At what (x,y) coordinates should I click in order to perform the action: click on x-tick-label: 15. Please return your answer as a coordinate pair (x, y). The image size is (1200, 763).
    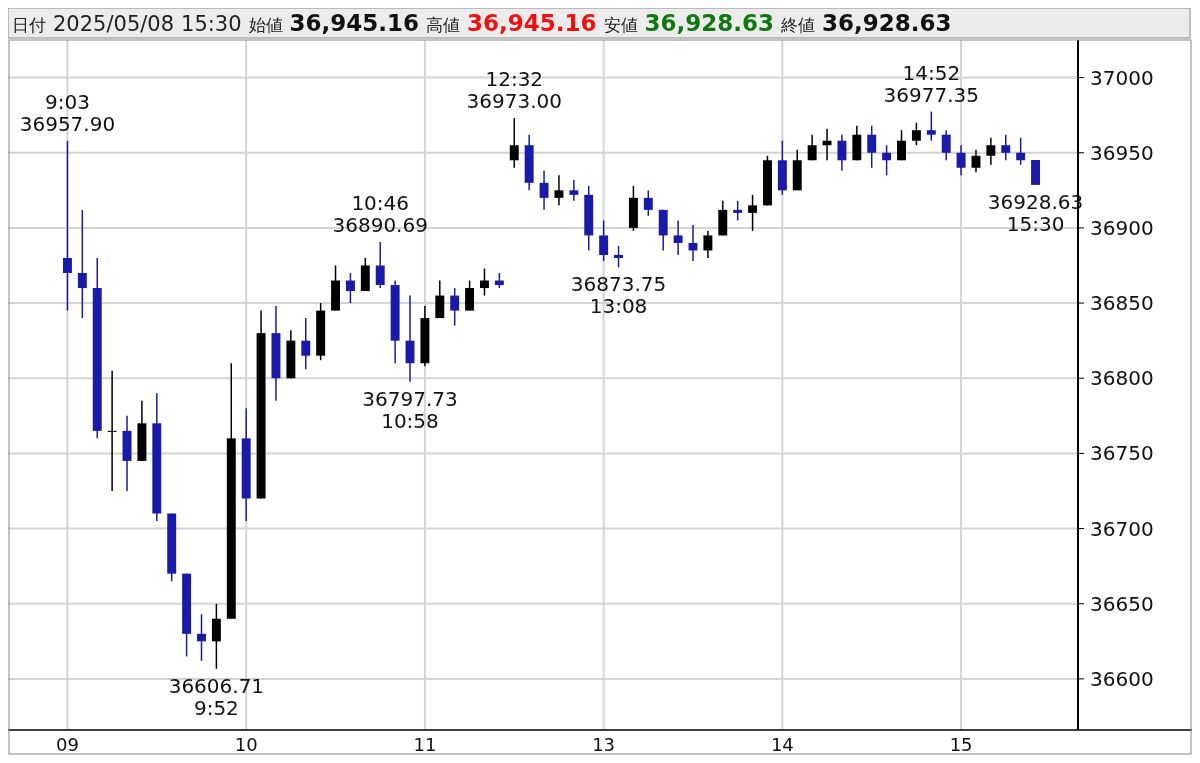
    Looking at the image, I should click on (961, 744).